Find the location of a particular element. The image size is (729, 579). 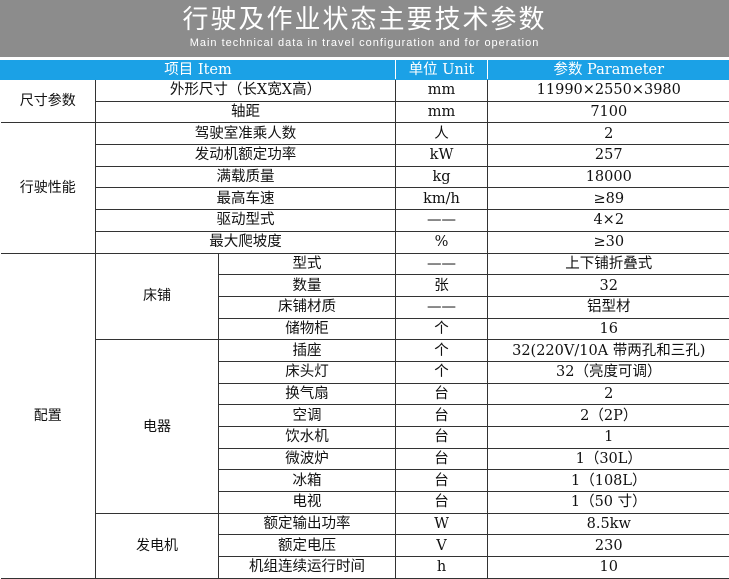

value-cell: 11990×2550×3980 is located at coordinates (608, 91).